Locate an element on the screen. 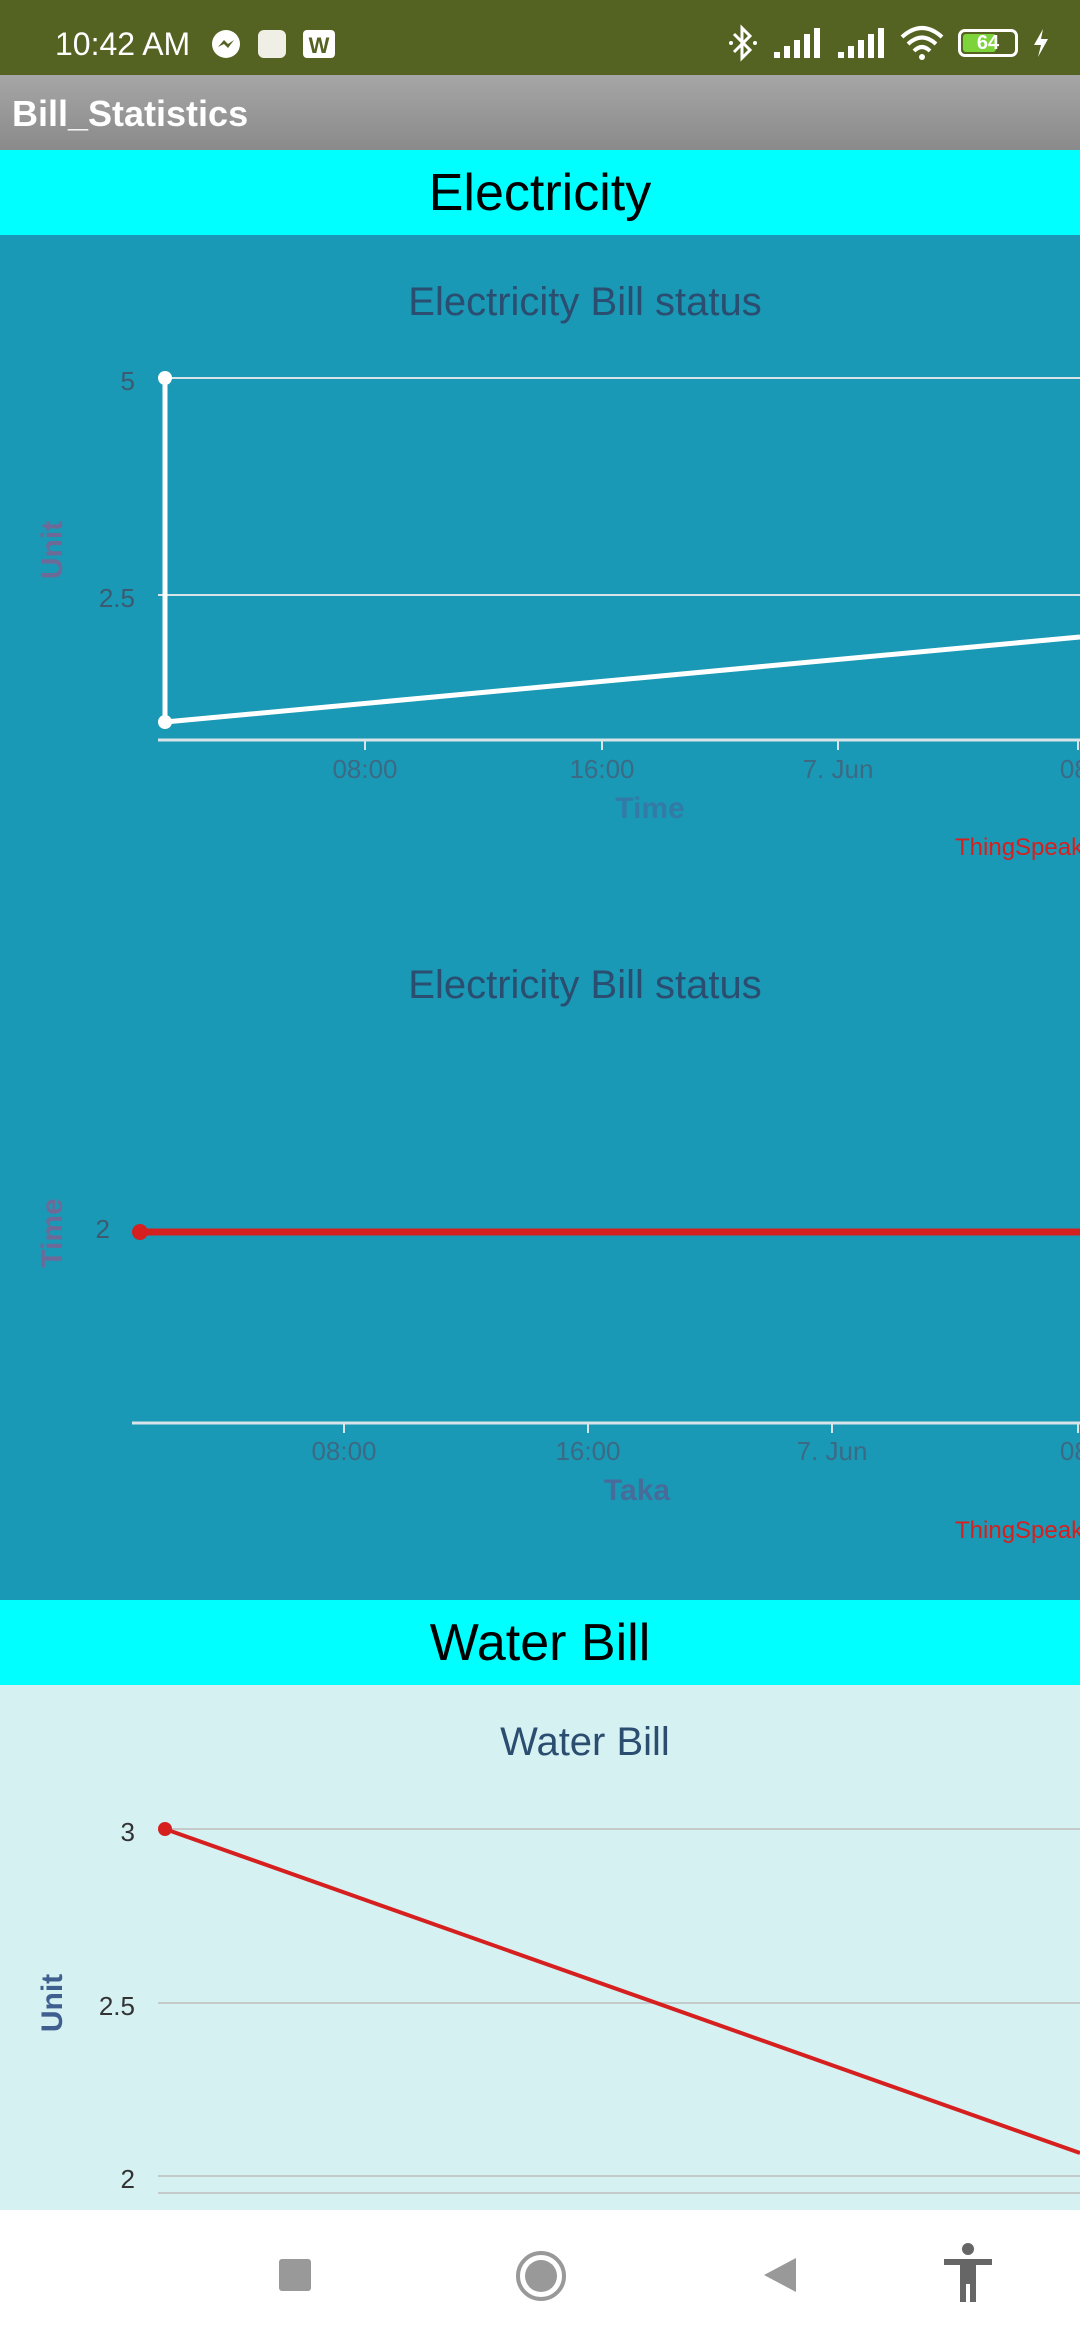 This screenshot has width=1080, height=2340. messenger-icon is located at coordinates (226, 44).